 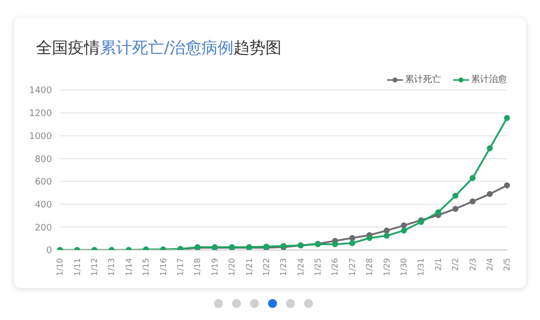 I want to click on x-tick-label: 1/15, so click(x=146, y=267).